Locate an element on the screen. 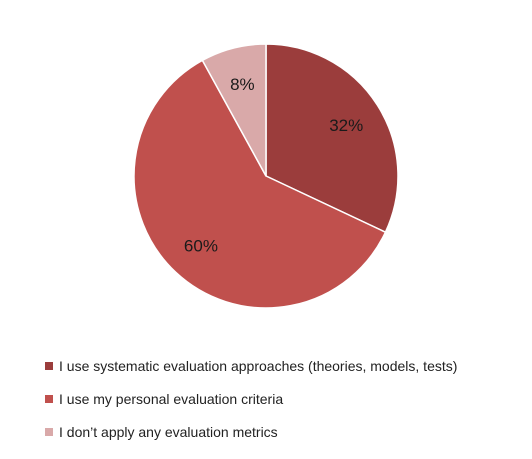  data-label-systematic: 32% is located at coordinates (346, 125).